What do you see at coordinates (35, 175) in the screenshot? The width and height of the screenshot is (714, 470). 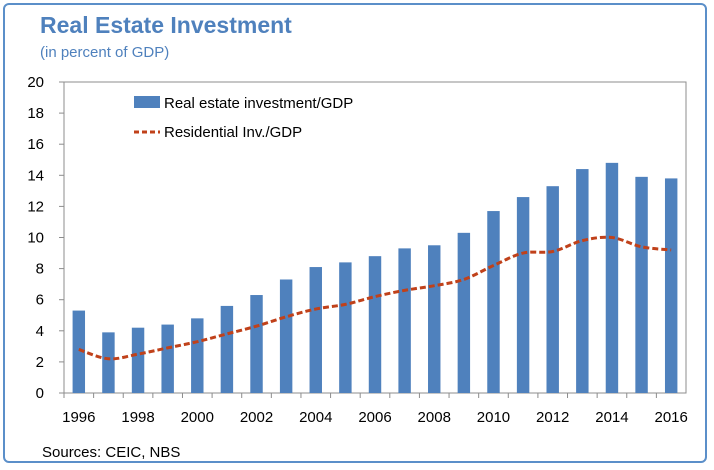 I see `y-tick-label: 14` at bounding box center [35, 175].